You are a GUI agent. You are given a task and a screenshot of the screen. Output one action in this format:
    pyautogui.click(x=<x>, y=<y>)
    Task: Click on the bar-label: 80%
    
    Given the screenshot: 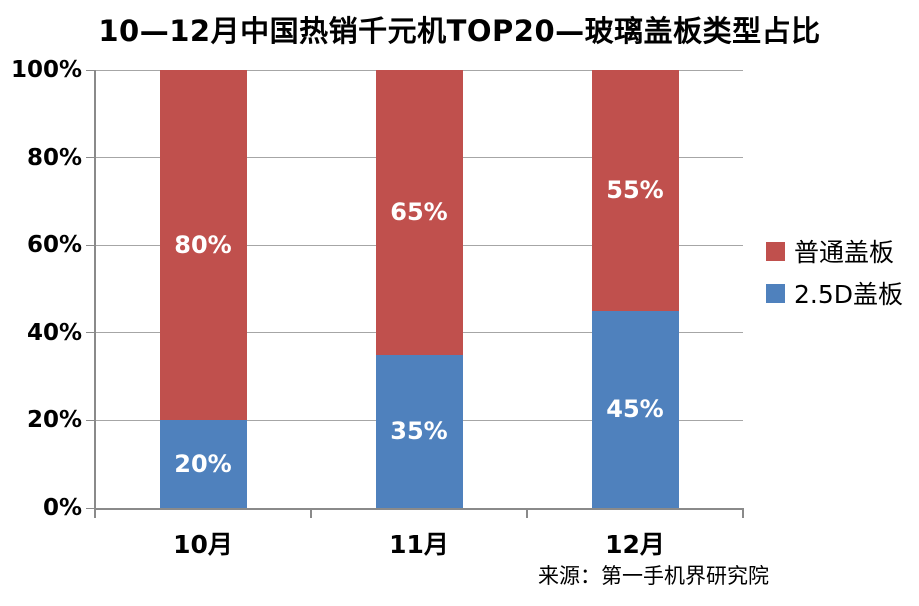 What is the action you would take?
    pyautogui.click(x=203, y=245)
    